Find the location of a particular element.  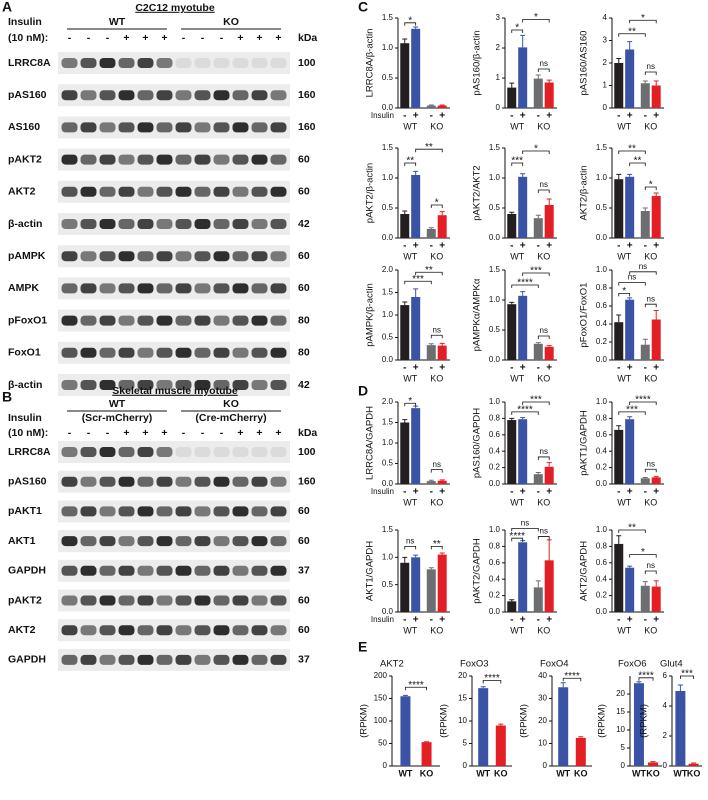

y-tick-label: 0.5 is located at coordinates (495, 207).